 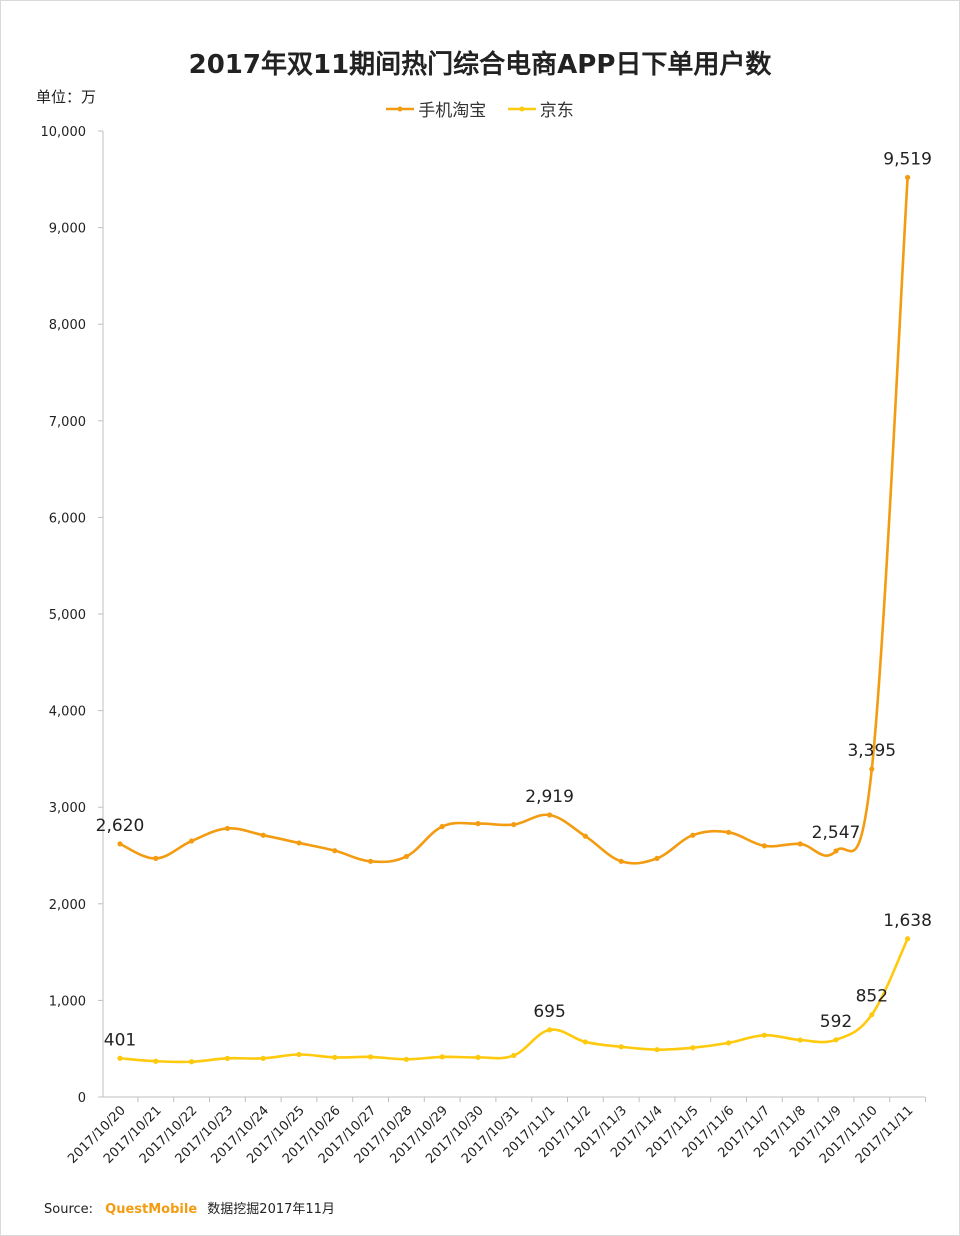 What do you see at coordinates (67, 808) in the screenshot?
I see `y-tick-label: 3,000` at bounding box center [67, 808].